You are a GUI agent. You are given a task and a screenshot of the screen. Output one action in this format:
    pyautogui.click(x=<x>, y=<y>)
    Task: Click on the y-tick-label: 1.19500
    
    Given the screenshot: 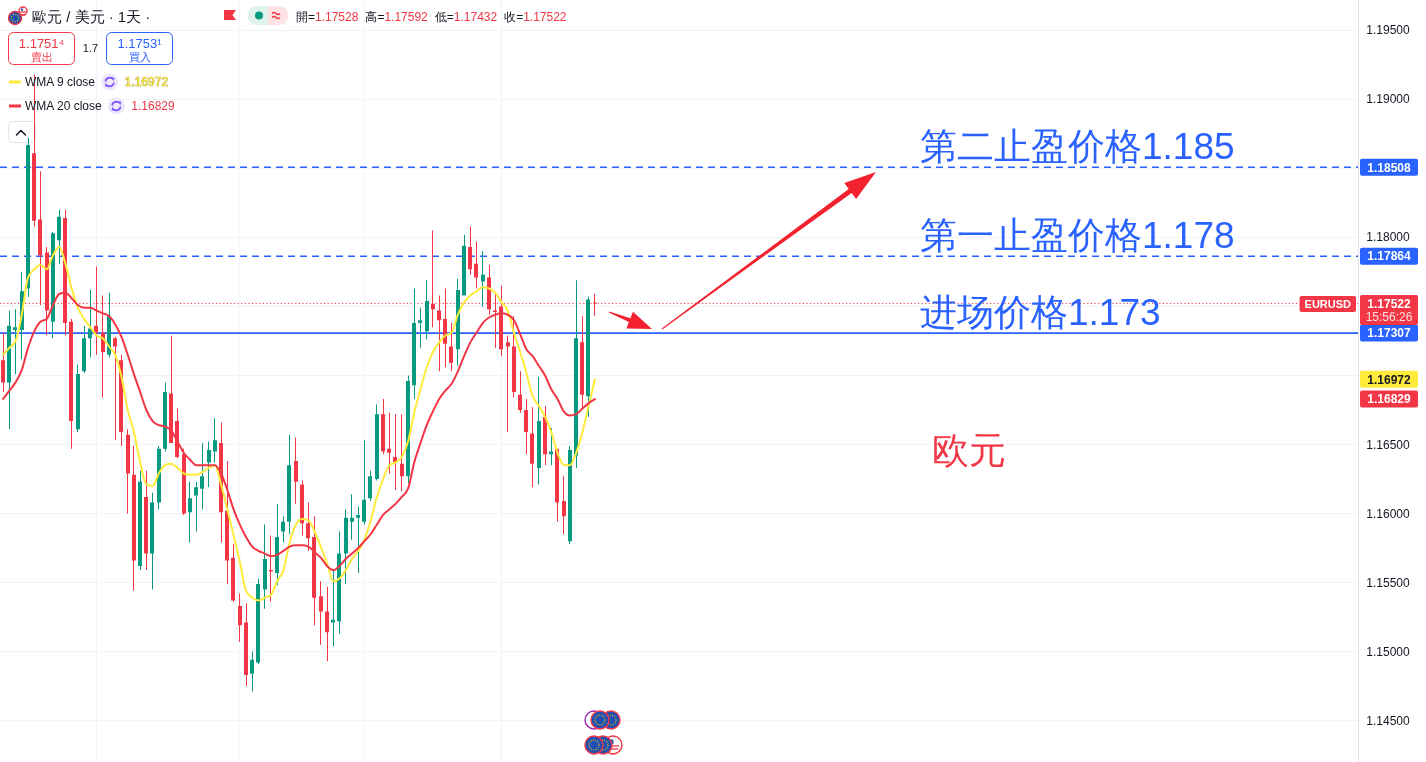 What is the action you would take?
    pyautogui.click(x=1388, y=30)
    